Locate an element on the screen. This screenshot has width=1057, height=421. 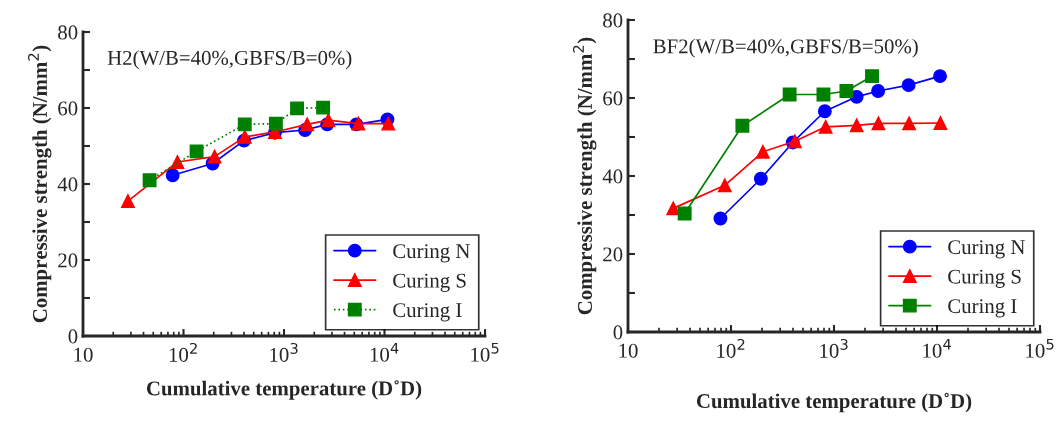
annotation: BF2(W/B=40%,GBFS/B=50%) is located at coordinates (785, 48).